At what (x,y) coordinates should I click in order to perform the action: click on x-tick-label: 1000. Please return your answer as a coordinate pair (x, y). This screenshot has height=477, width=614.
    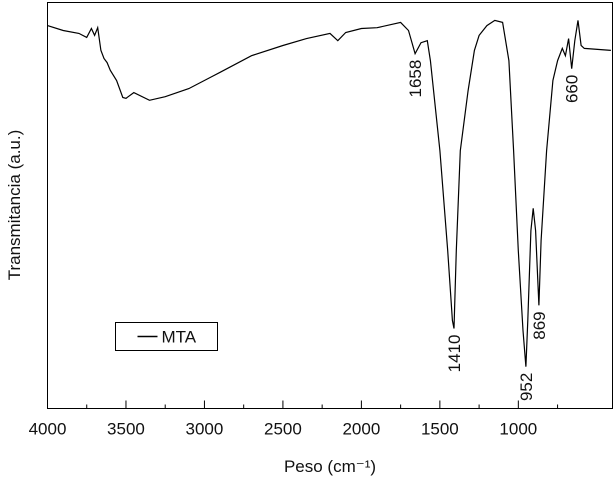
    Looking at the image, I should click on (518, 429).